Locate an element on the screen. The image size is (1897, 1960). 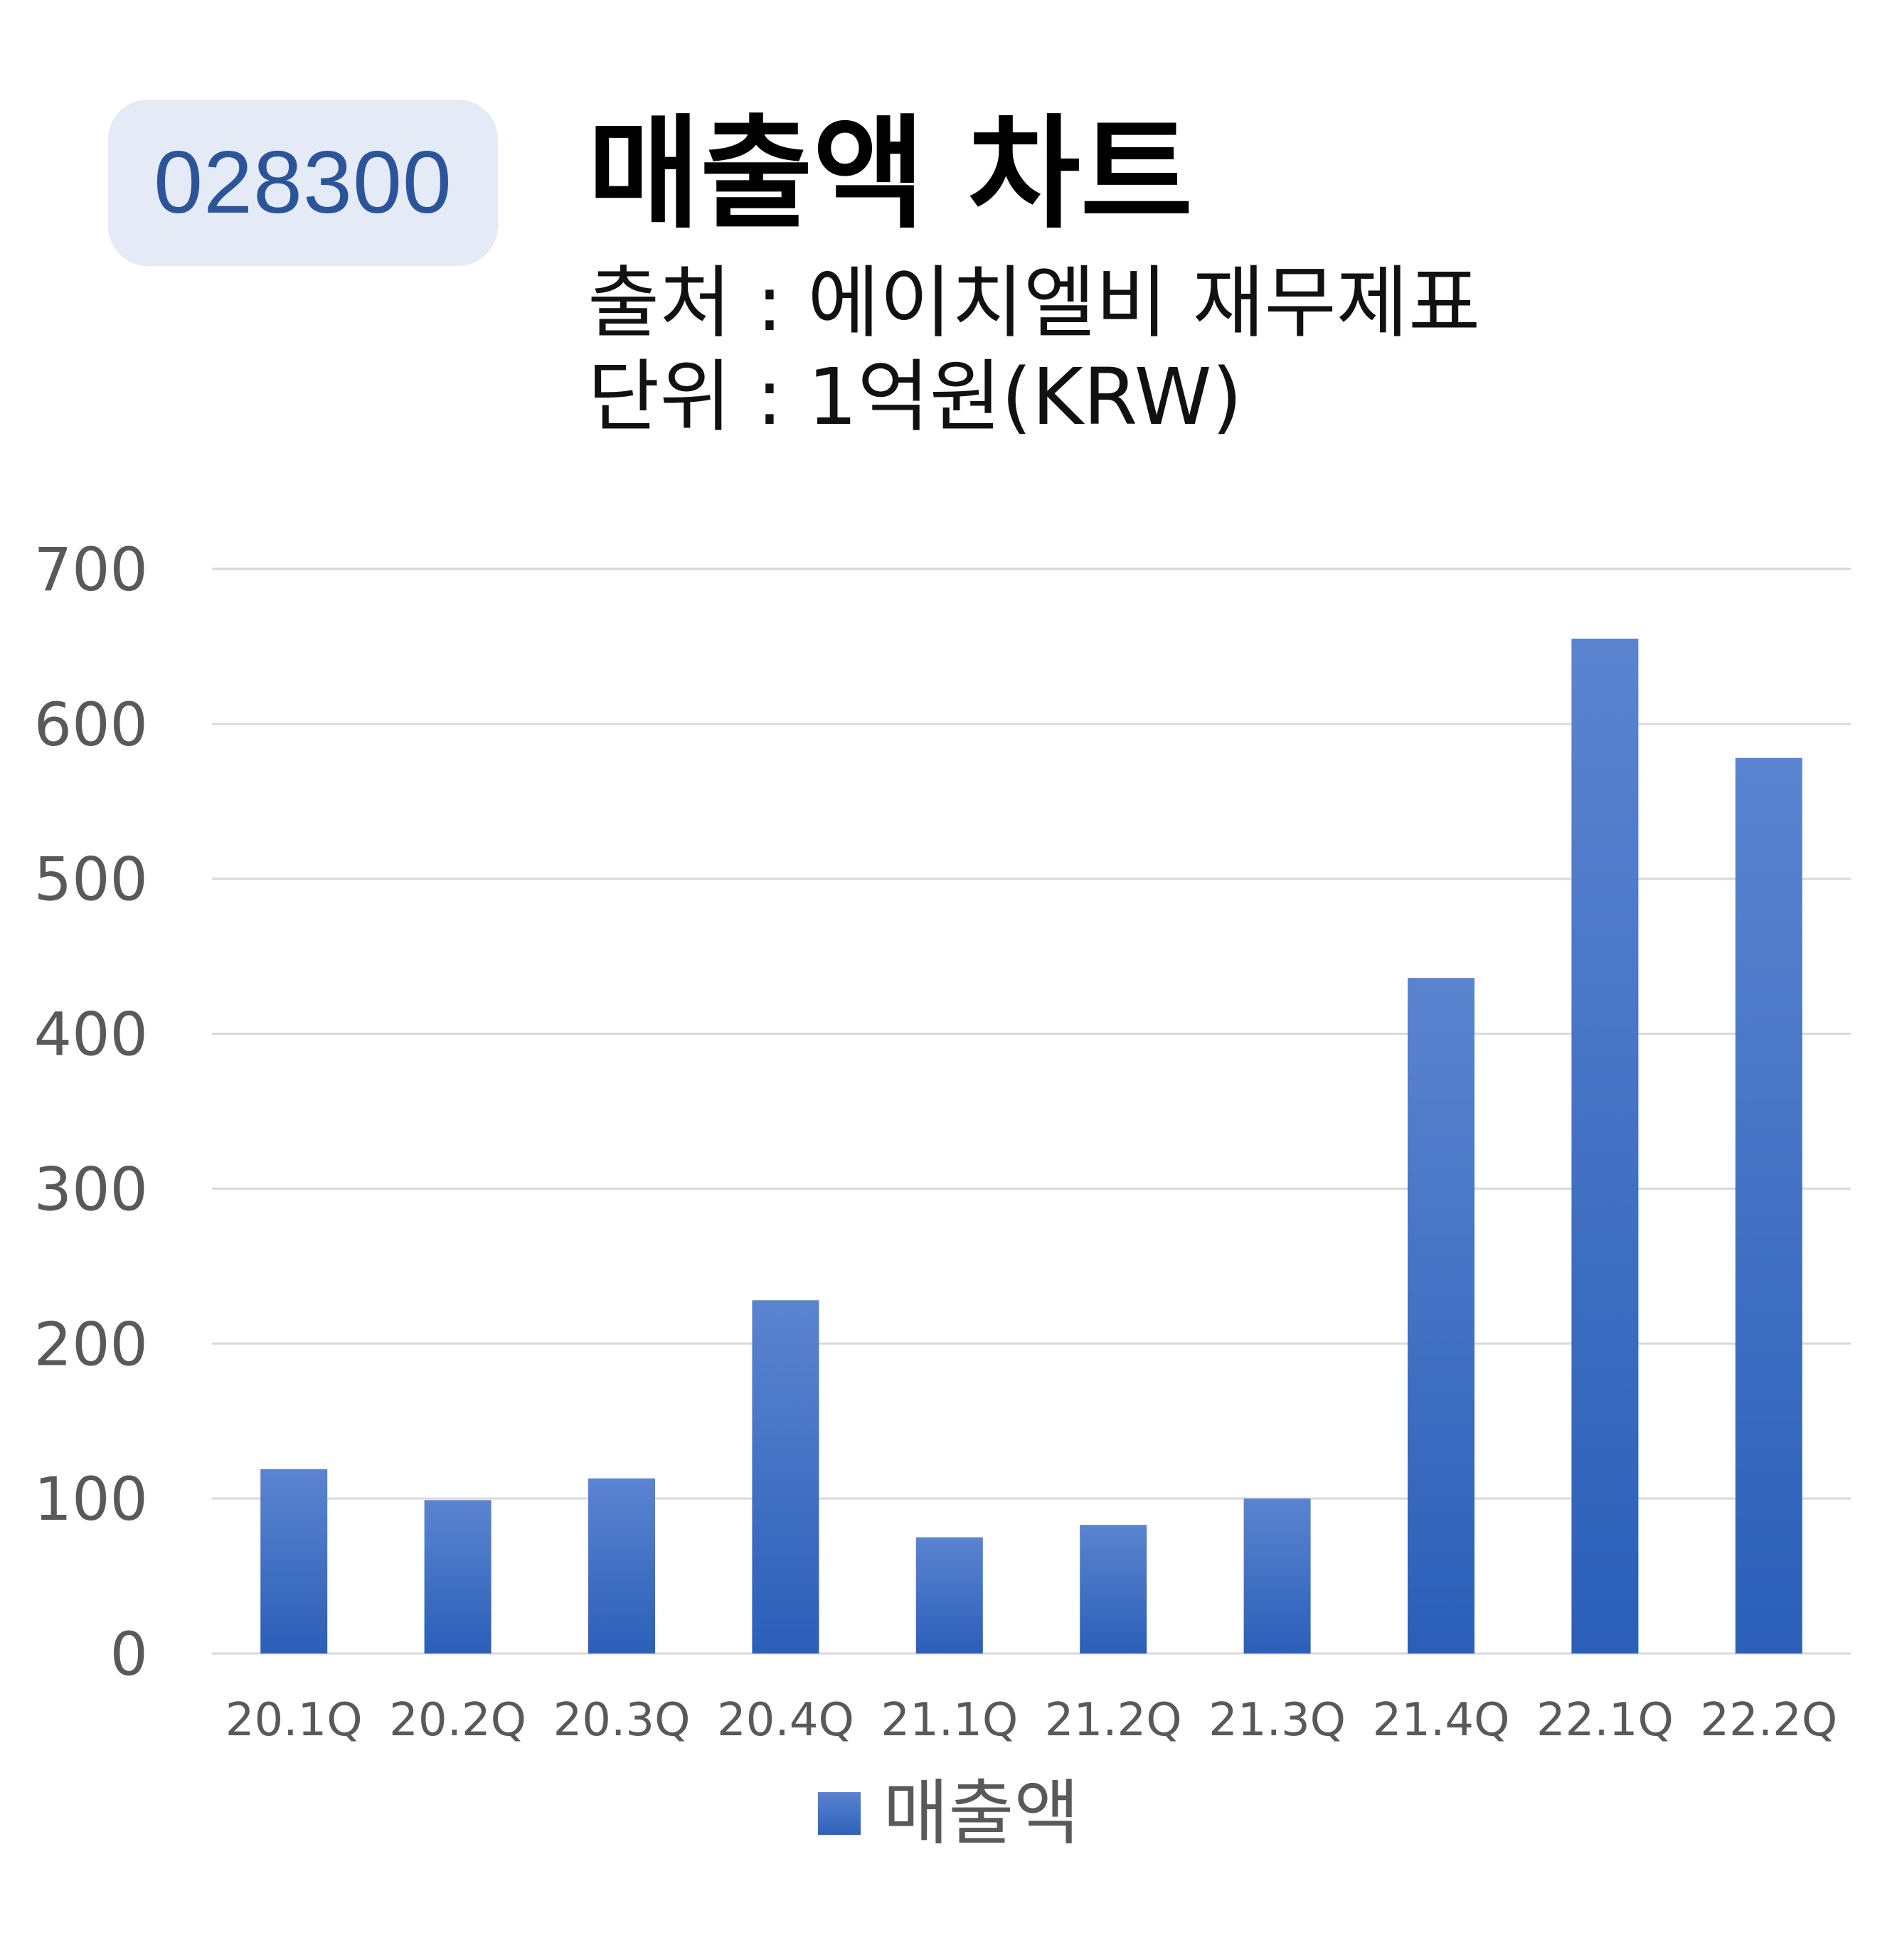
y-axis-ticks: 0 100 200 300 400 500 600 700 is located at coordinates (91, 1112).